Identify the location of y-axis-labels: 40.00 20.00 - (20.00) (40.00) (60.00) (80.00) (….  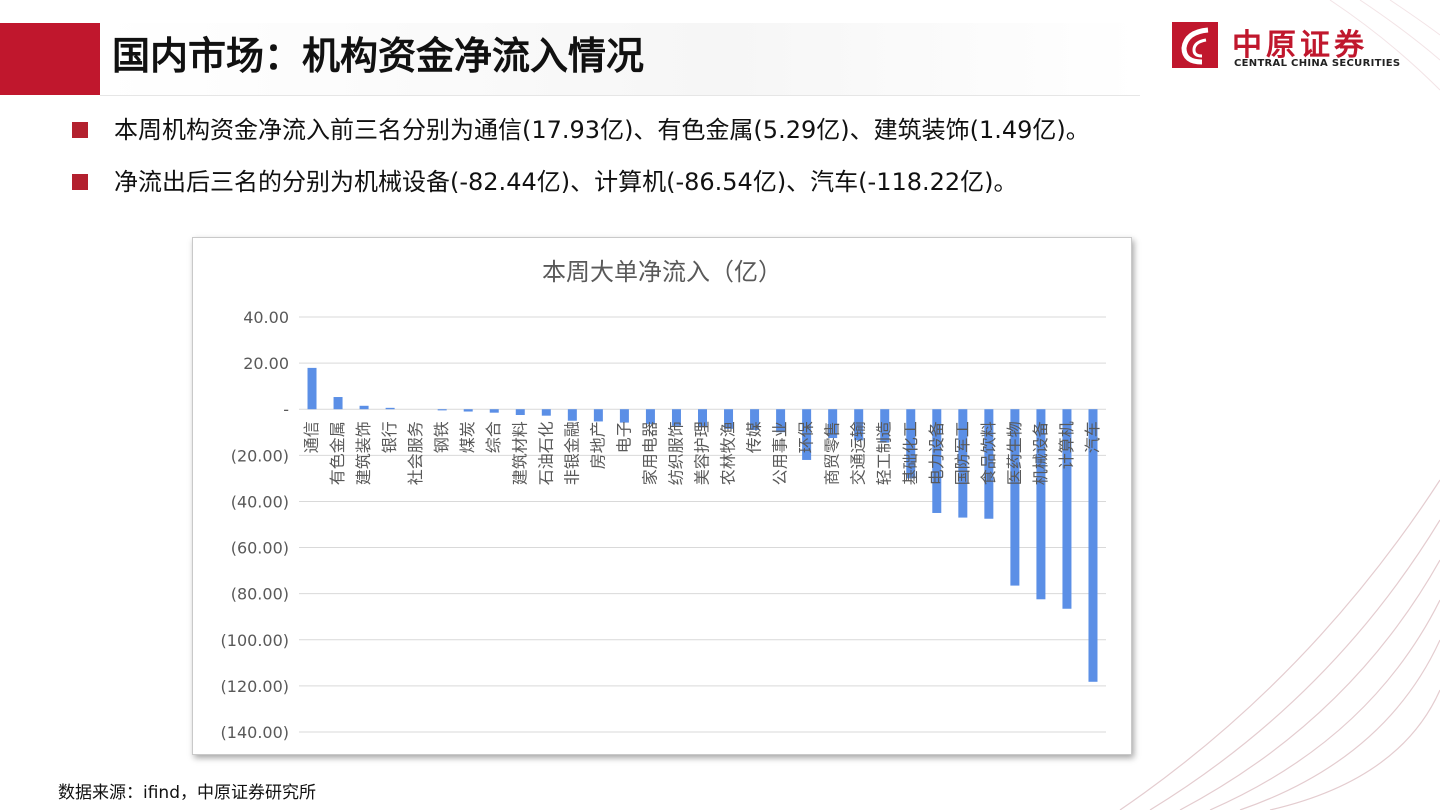
(255, 525).